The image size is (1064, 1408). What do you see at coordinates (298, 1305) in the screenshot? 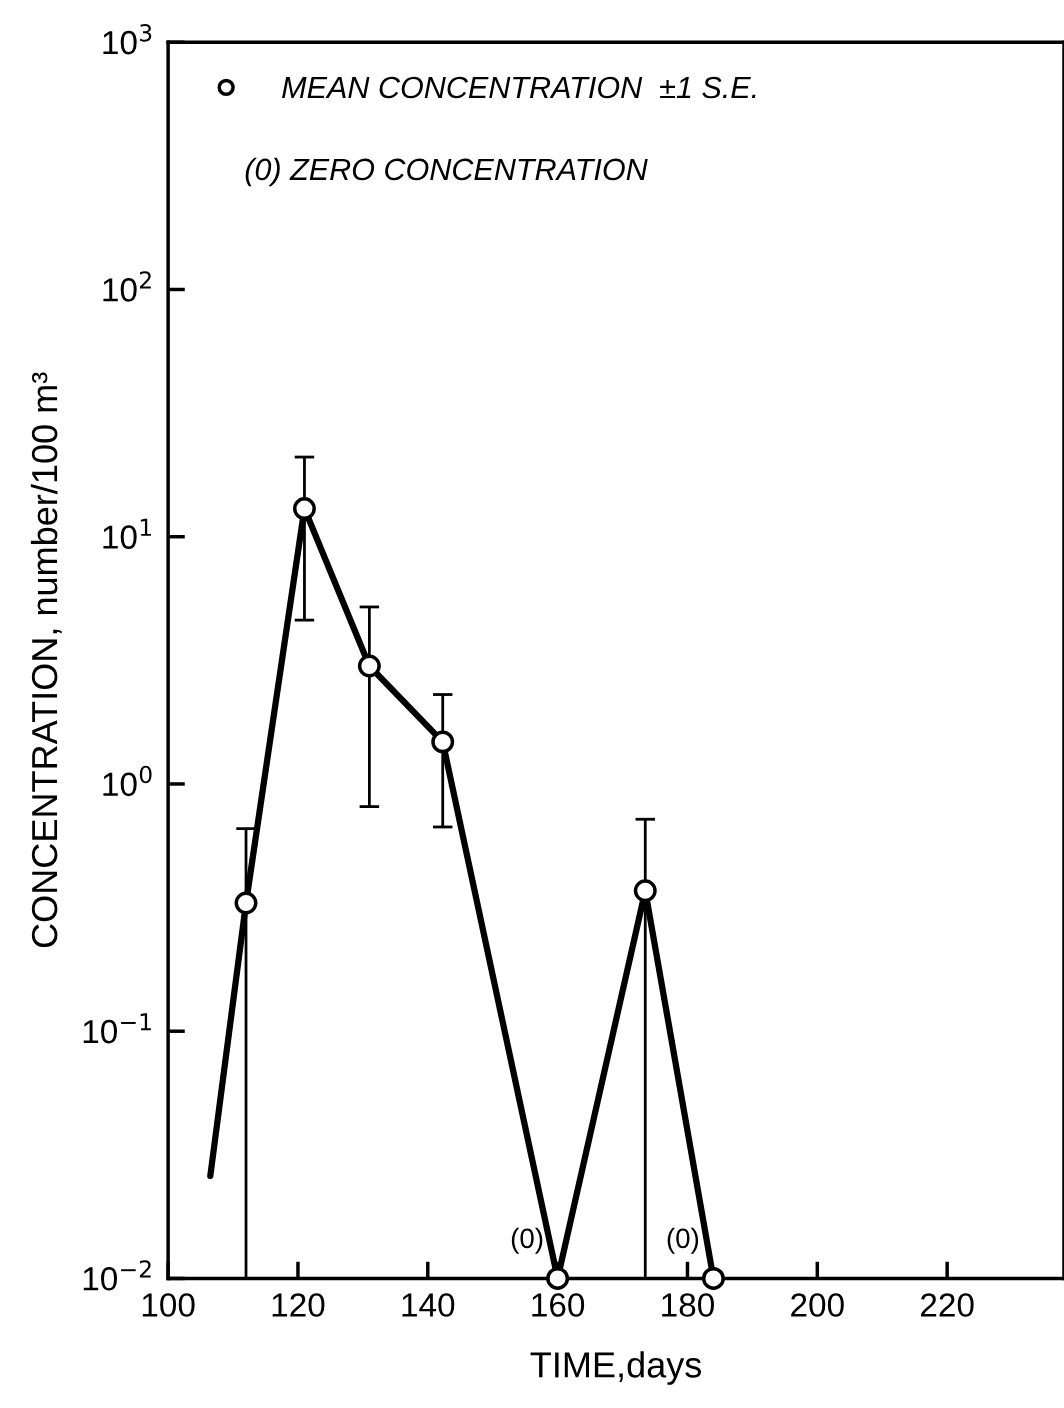
I see `x-tick-label: 120` at bounding box center [298, 1305].